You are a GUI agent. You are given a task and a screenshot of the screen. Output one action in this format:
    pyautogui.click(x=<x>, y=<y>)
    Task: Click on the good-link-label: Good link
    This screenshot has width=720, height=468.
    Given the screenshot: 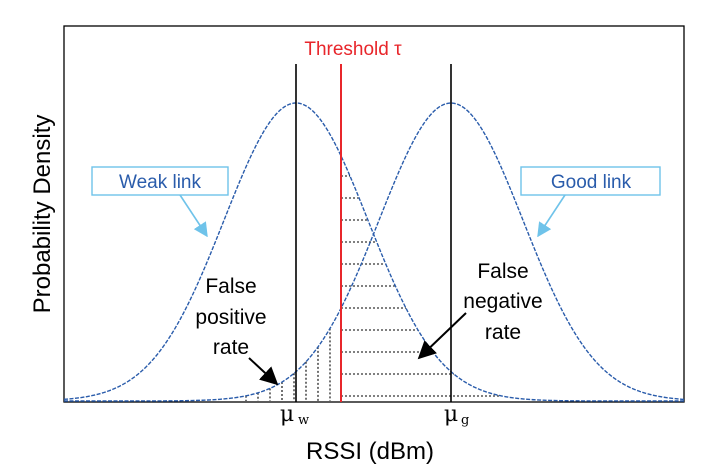 What is the action you would take?
    pyautogui.click(x=591, y=182)
    